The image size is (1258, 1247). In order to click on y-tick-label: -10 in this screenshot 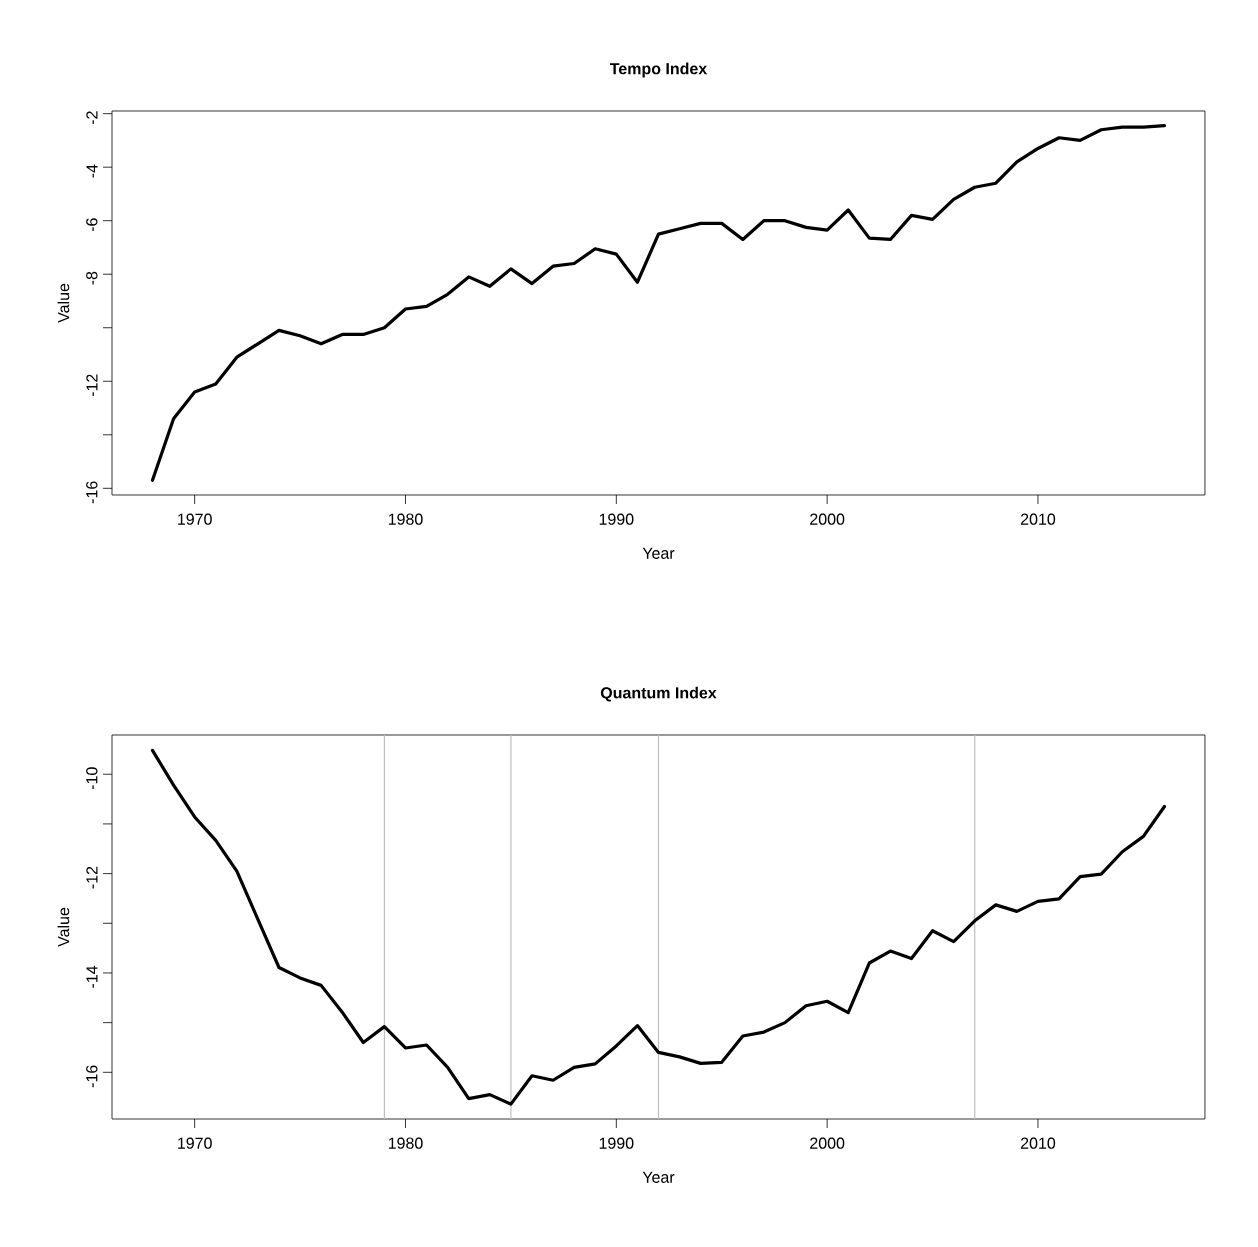, I will do `click(92, 778)`.